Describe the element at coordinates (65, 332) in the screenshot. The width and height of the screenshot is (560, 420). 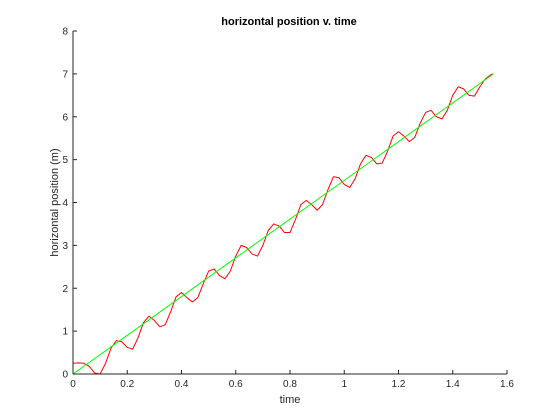
I see `y-tick-label: 1` at that location.